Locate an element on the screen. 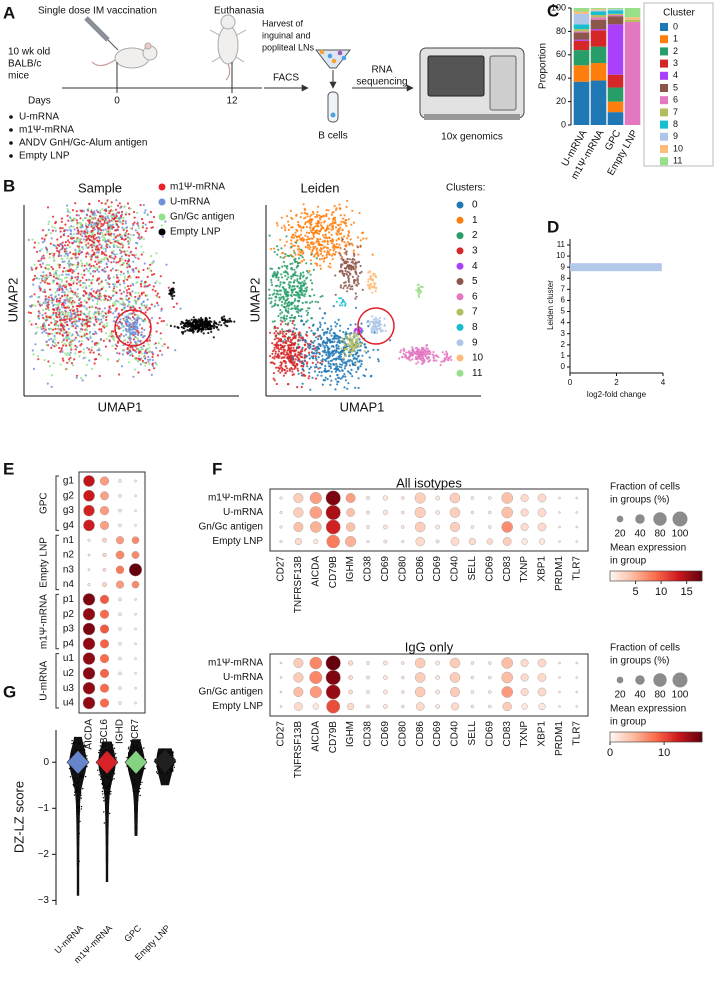 The image size is (715, 994). row-label: u4 is located at coordinates (69, 703).